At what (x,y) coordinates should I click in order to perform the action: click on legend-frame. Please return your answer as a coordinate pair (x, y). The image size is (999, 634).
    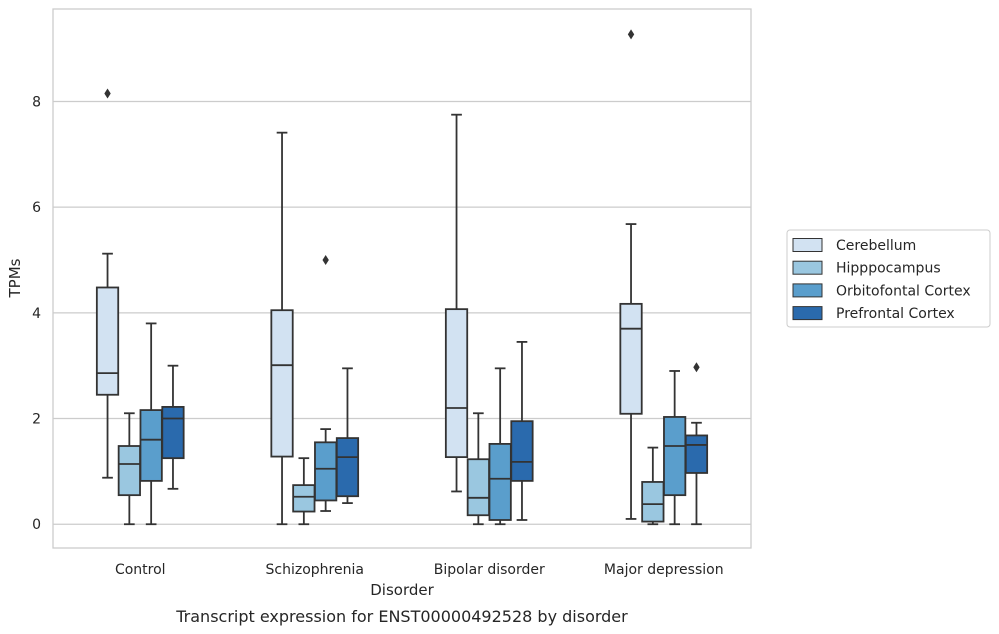
    Looking at the image, I should click on (888, 278).